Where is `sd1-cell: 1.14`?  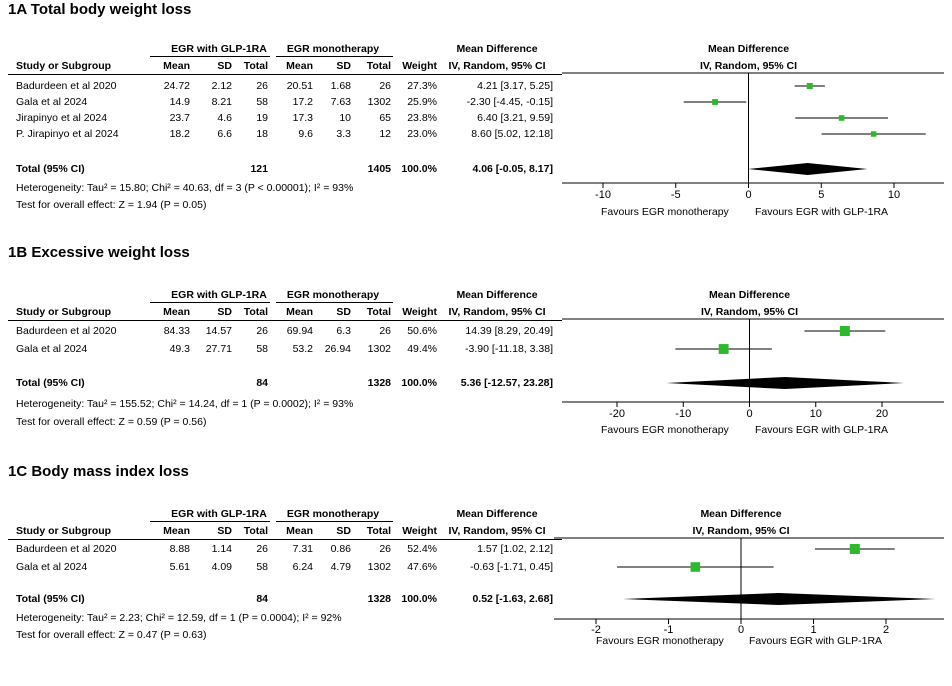 sd1-cell: 1.14 is located at coordinates (221, 549).